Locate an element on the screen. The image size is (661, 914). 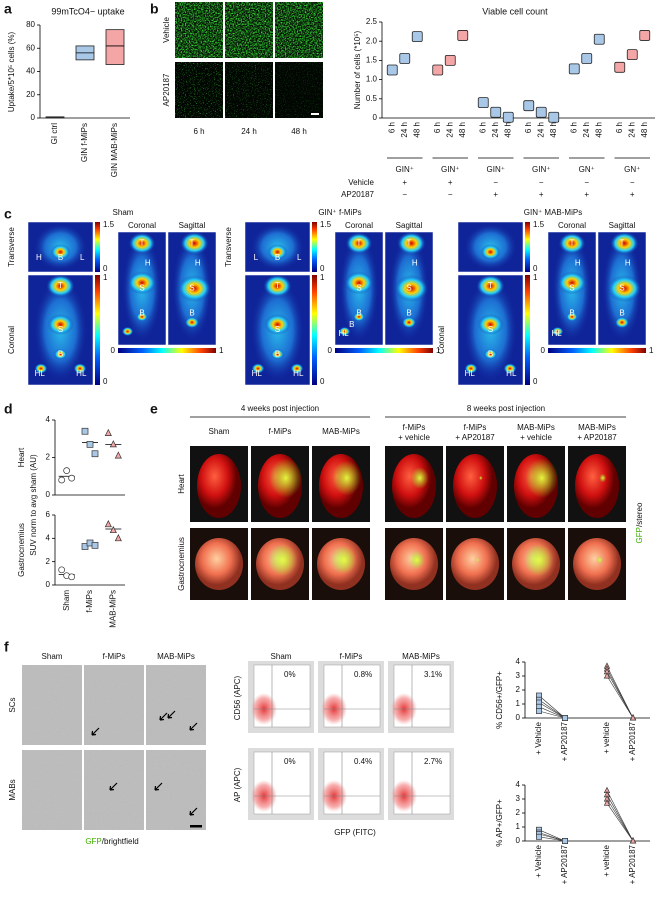
image-annotation: T is located at coordinates (192, 242).